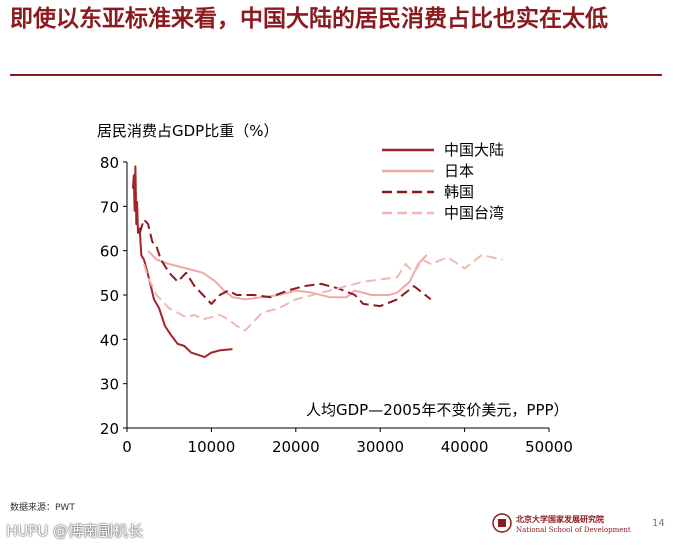 Image resolution: width=686 pixels, height=545 pixels. Describe the element at coordinates (658, 523) in the screenshot. I see `page-number: 14` at that location.